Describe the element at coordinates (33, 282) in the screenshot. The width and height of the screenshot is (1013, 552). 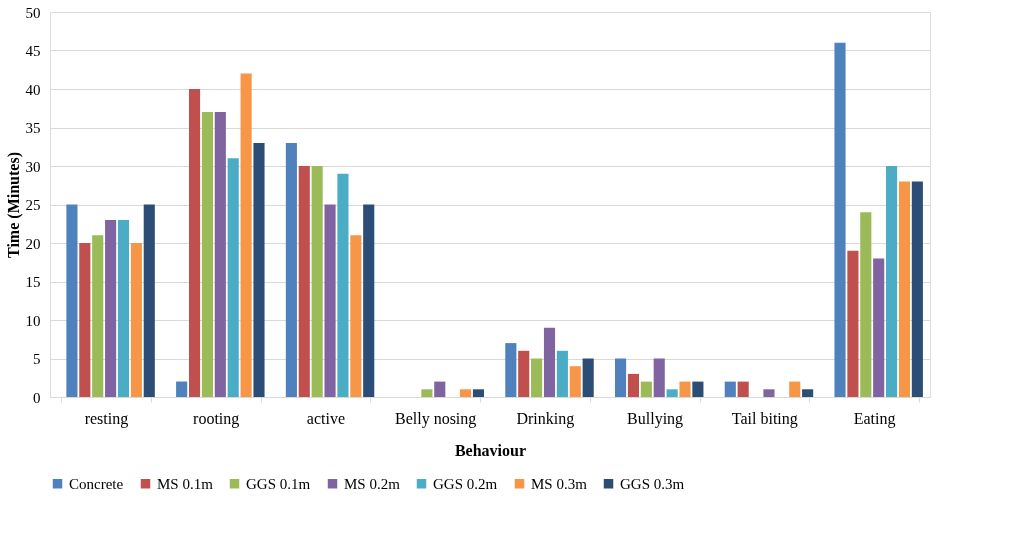
I see `y-tick-label: 15` at that location.